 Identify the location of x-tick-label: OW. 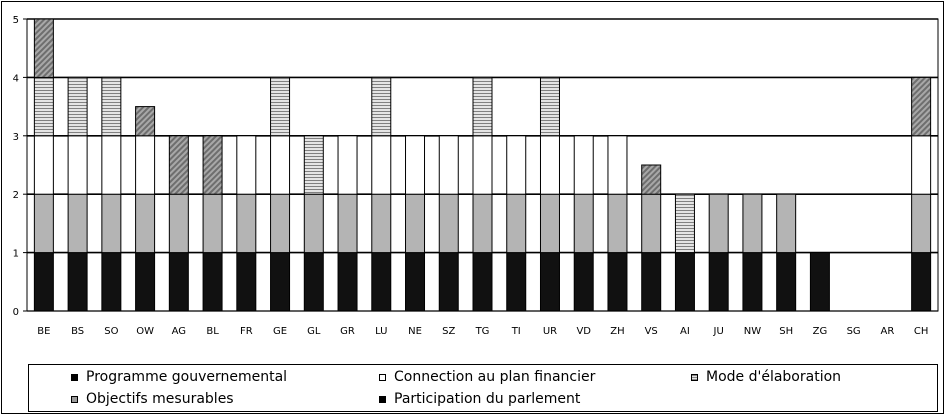
(145, 331).